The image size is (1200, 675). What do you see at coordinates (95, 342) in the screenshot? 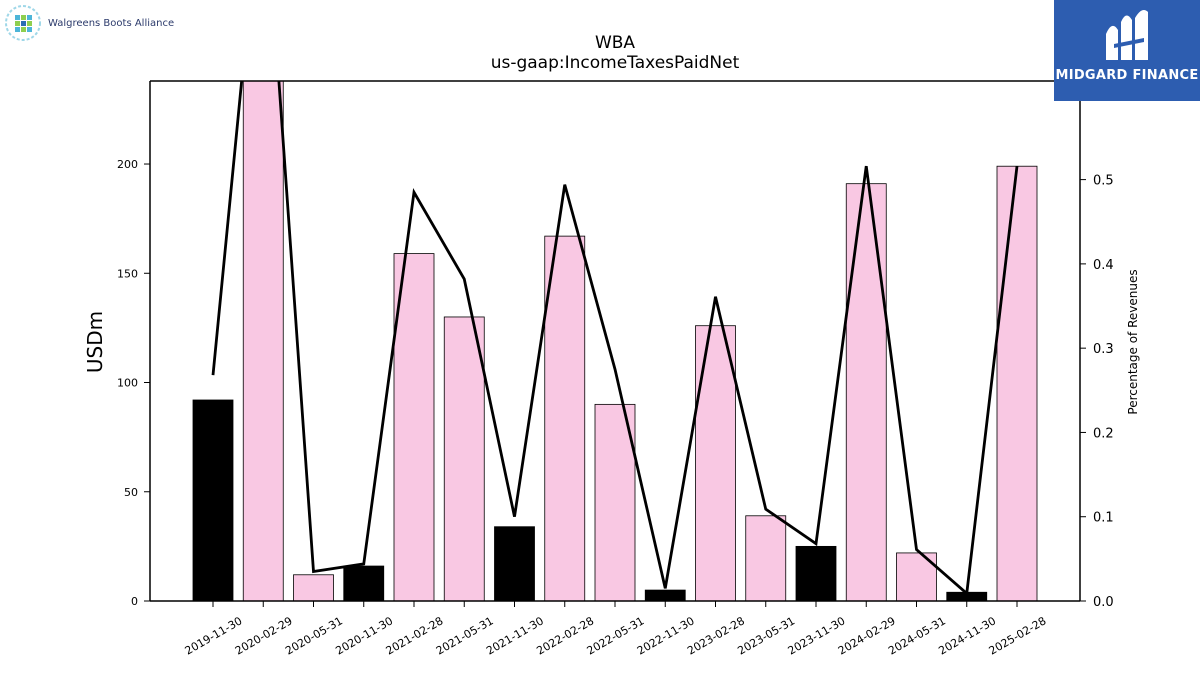
I see `y-axis-label-left: USDm` at bounding box center [95, 342].